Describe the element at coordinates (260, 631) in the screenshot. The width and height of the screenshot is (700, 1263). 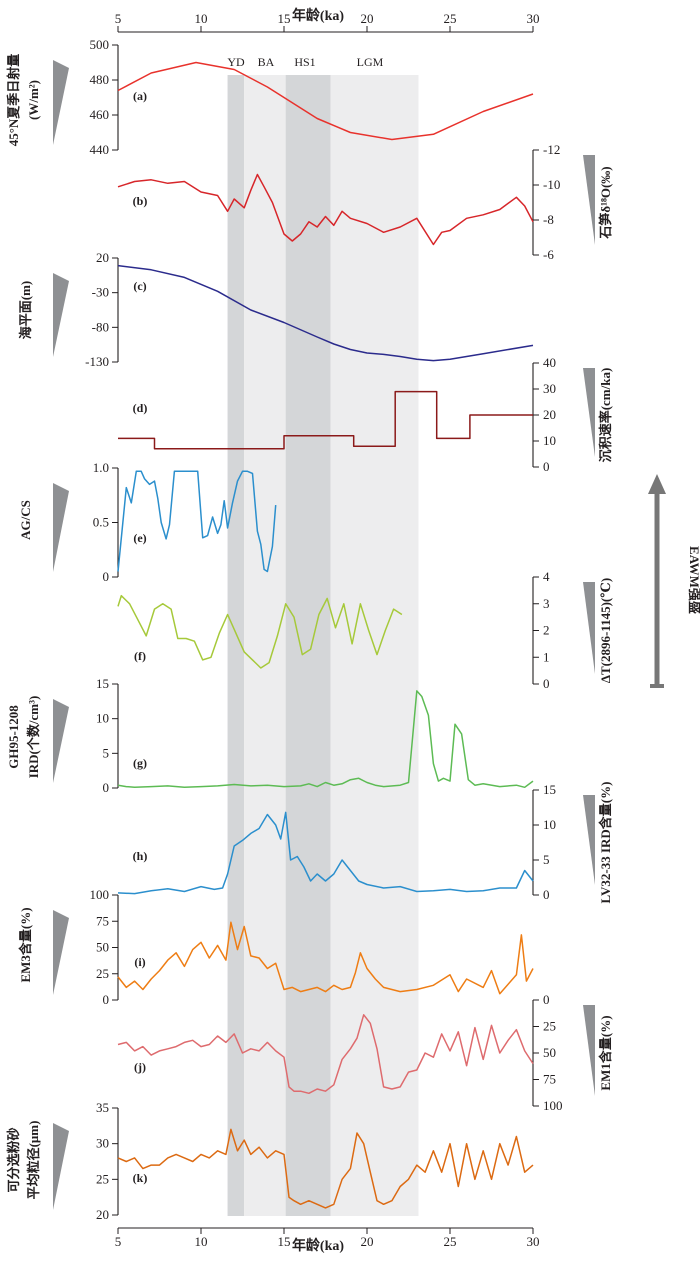
I see `series-line-f` at that location.